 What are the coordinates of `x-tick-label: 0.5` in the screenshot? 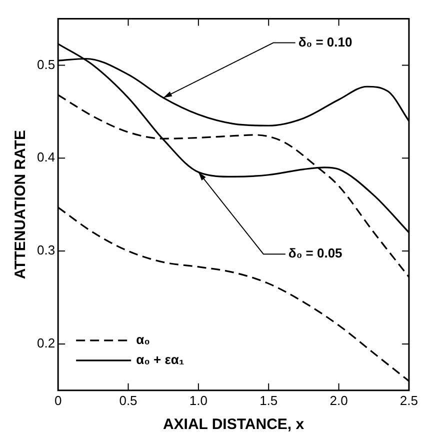 It's located at (128, 400).